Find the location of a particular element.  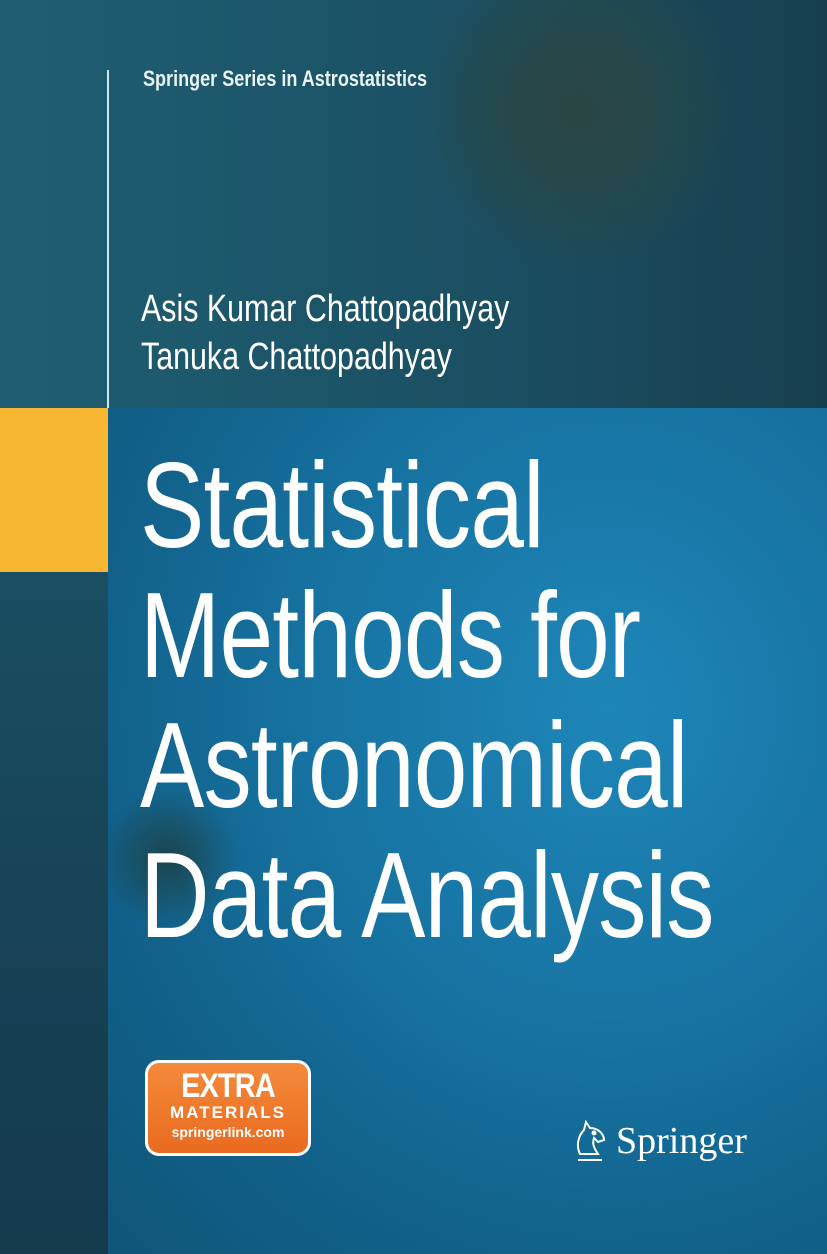

badge-line-3: springerlink.com is located at coordinates (228, 1132).